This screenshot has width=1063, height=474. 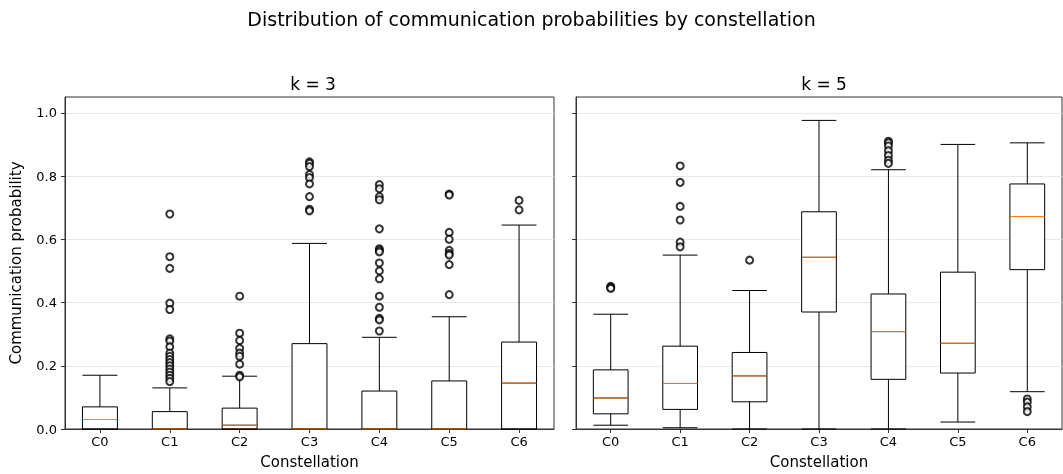 What do you see at coordinates (824, 83) in the screenshot?
I see `chart-title: k = 5` at bounding box center [824, 83].